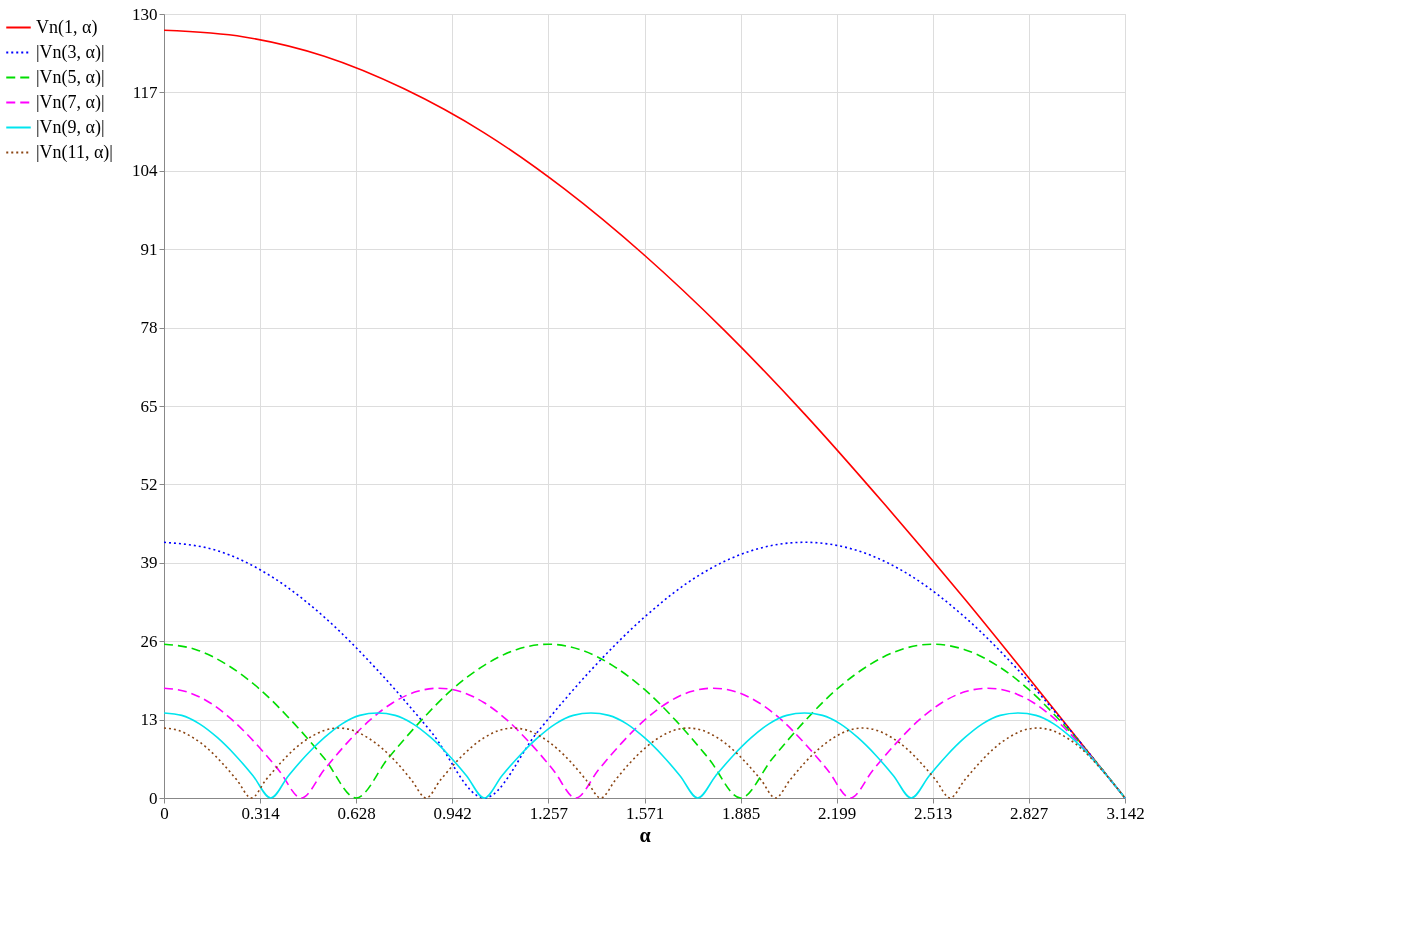  Describe the element at coordinates (74, 152) in the screenshot. I see `legend-label: |Vn(11, α)|` at that location.